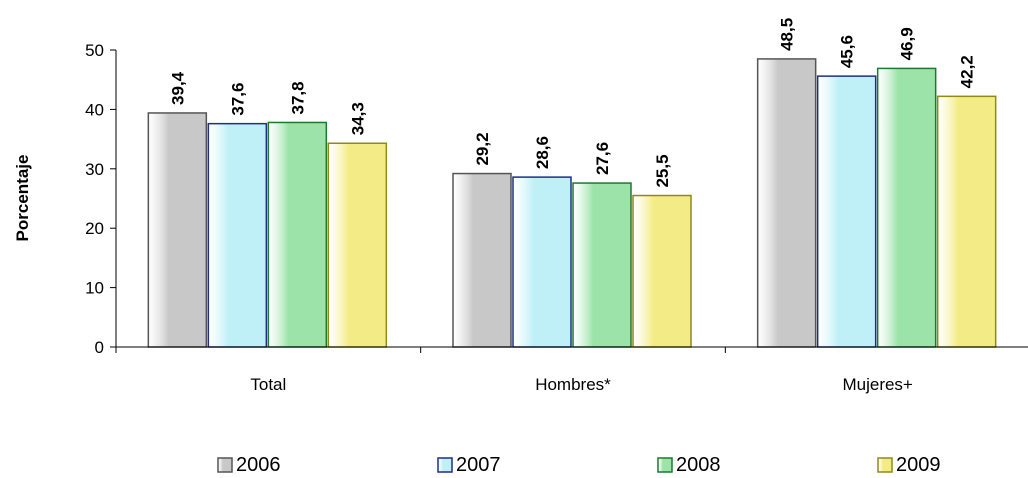 The height and width of the screenshot is (478, 1028). Describe the element at coordinates (177, 88) in the screenshot. I see `data-label: 39,4` at that location.